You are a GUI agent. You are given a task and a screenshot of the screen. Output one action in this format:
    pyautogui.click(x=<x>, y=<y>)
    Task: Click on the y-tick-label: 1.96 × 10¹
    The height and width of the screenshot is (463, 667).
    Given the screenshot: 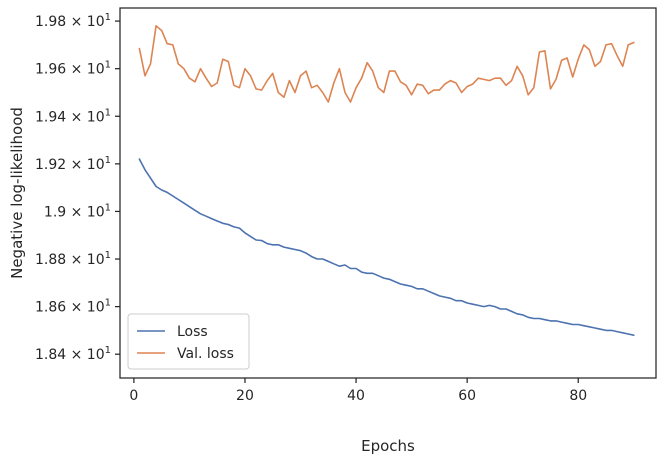 What is the action you would take?
    pyautogui.click(x=73, y=69)
    